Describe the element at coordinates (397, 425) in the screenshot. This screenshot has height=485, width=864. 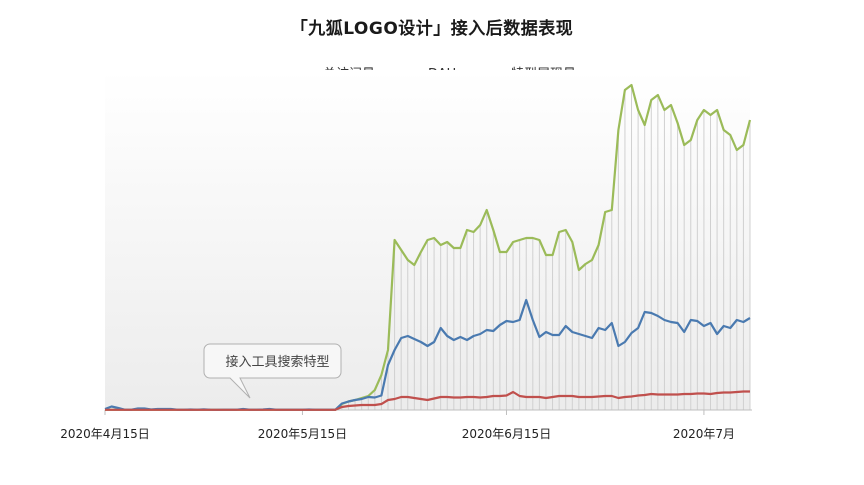
I see `x-ticks: 2020年4月15日 2020年5月15日 2020年6月15日 2020年7月` at that location.